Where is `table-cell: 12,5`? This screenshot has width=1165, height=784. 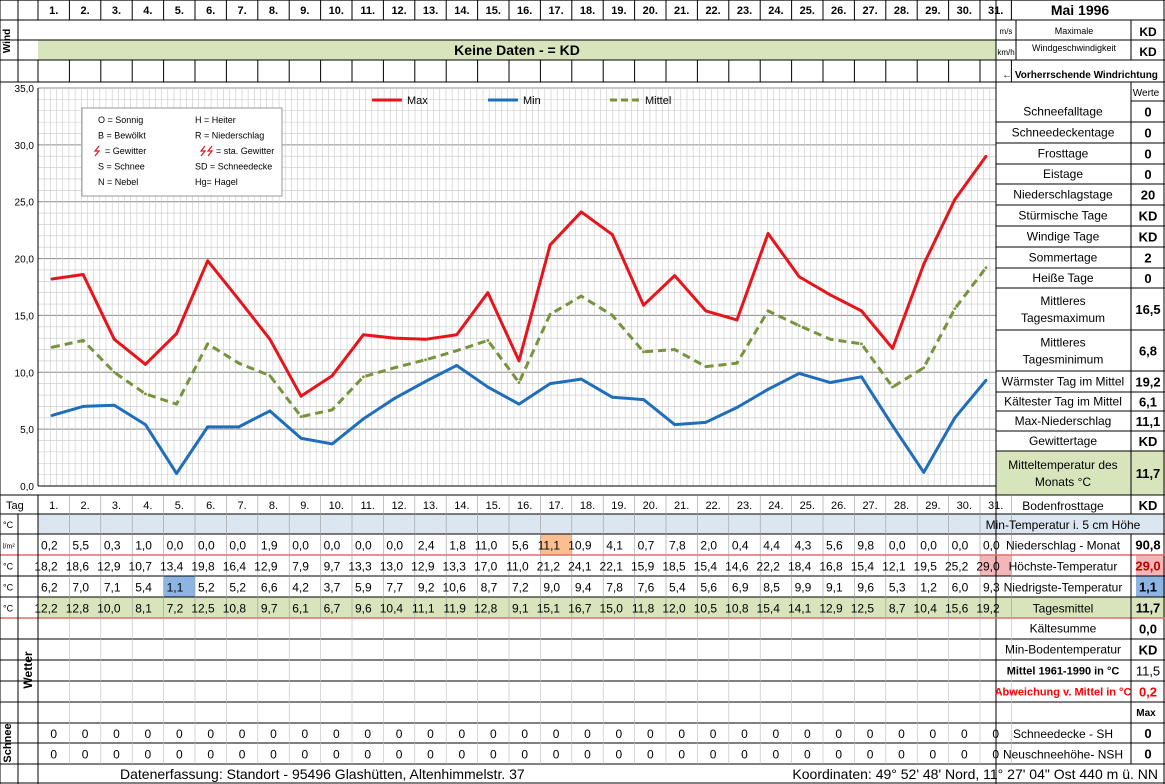 table-cell: 12,5 is located at coordinates (203, 609).